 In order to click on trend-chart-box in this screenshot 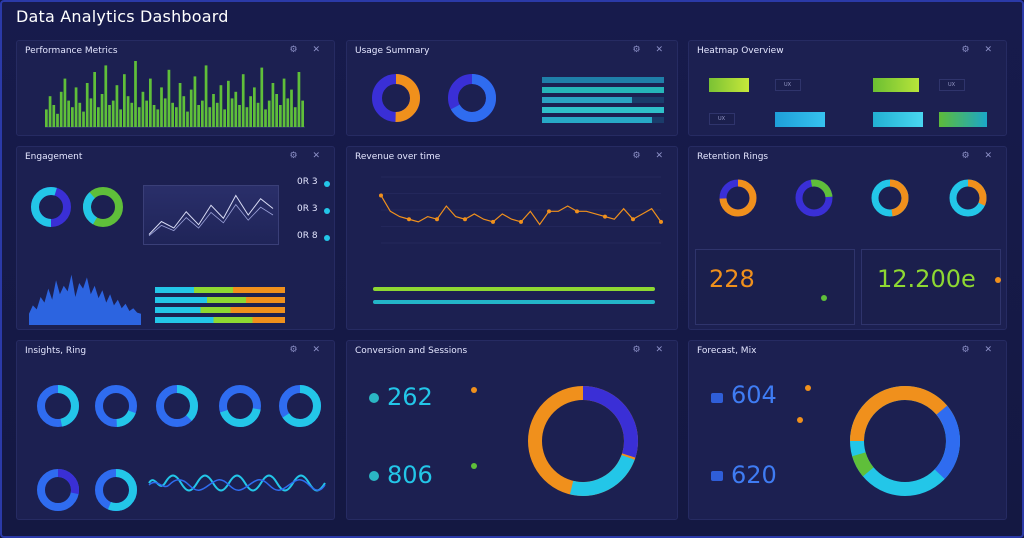, I will do `click(211, 215)`.